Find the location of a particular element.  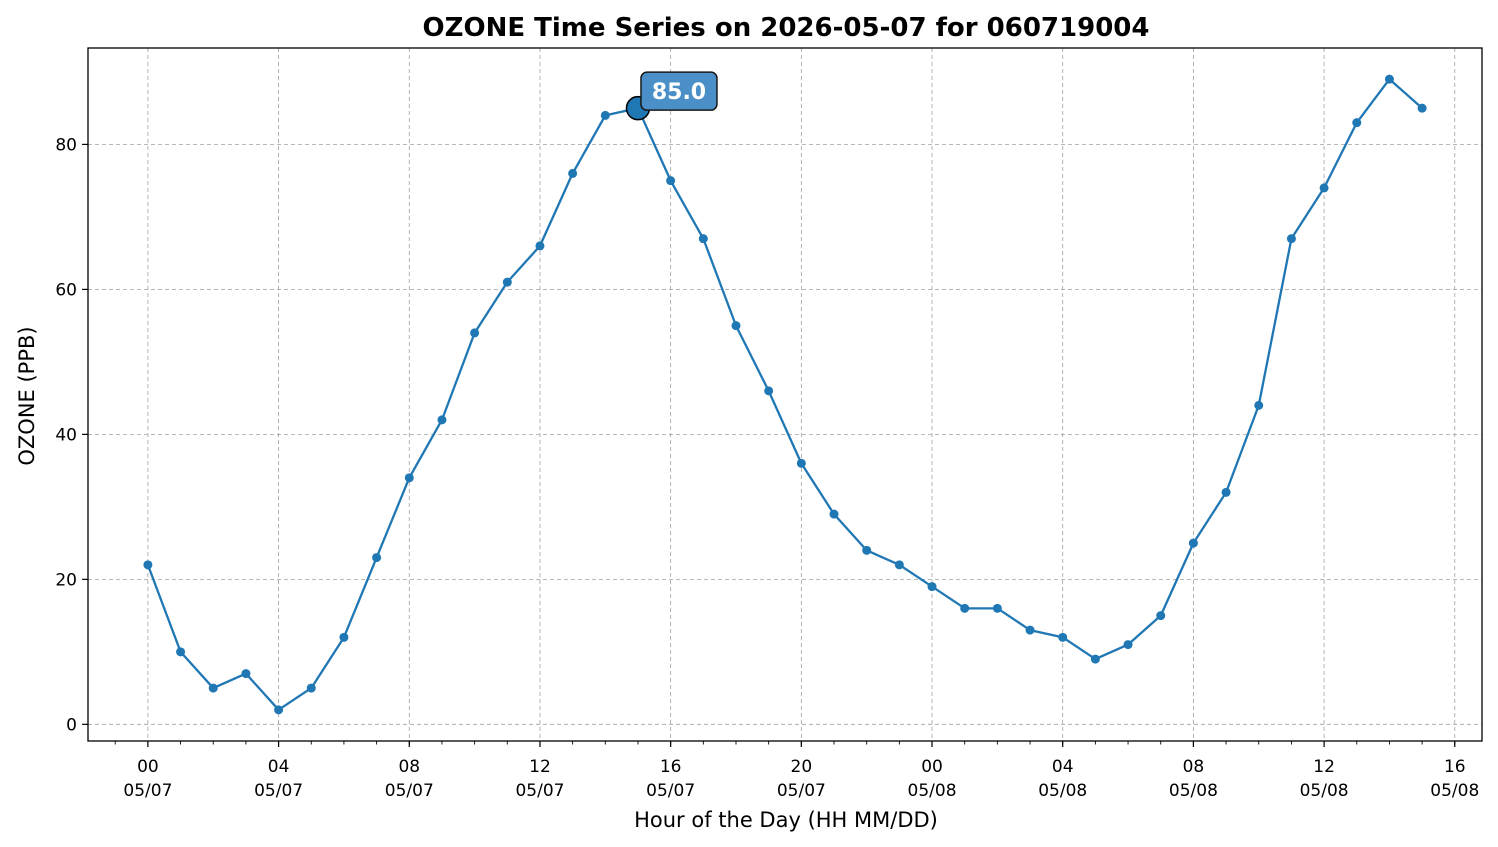

x-axis-label: Hour of the Day (HH MM/DD) is located at coordinates (786, 820).